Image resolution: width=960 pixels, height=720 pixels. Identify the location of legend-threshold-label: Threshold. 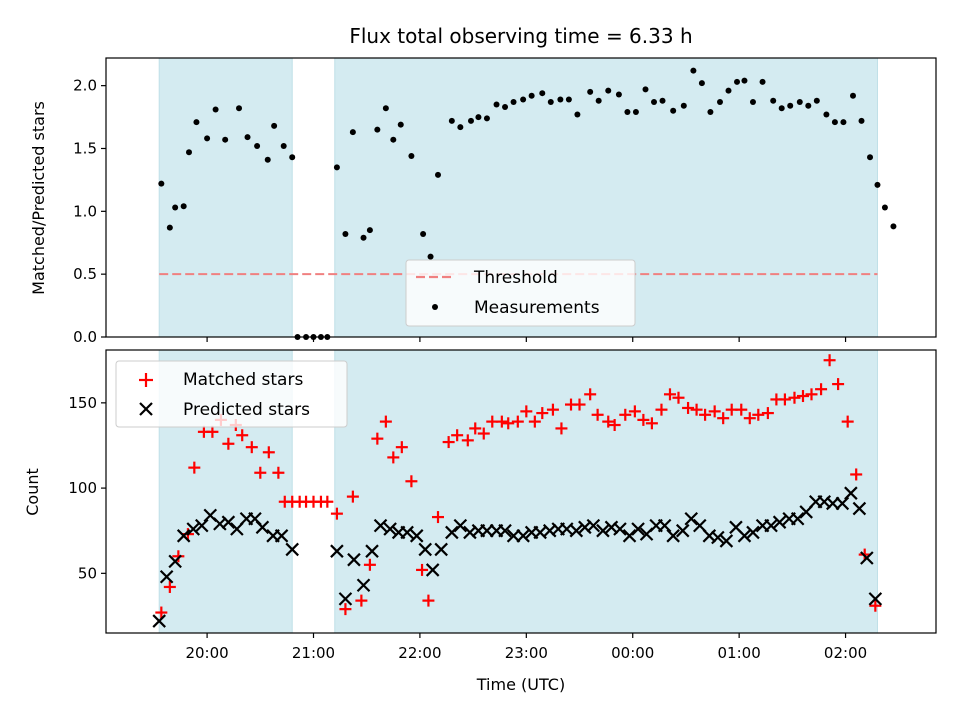
(515, 278).